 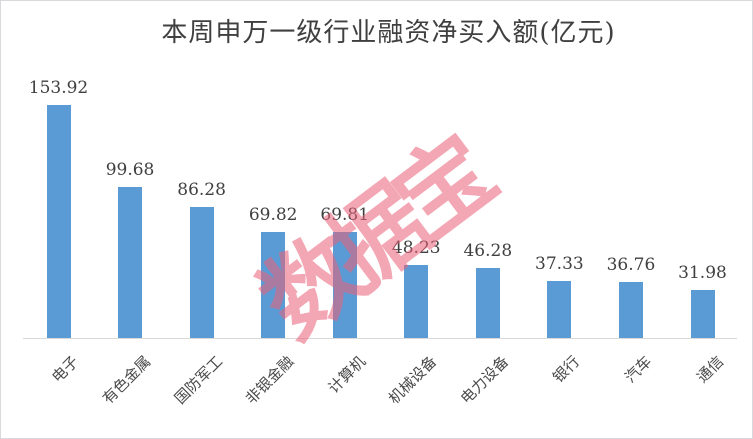 What do you see at coordinates (630, 310) in the screenshot?
I see `bar-汽车` at bounding box center [630, 310].